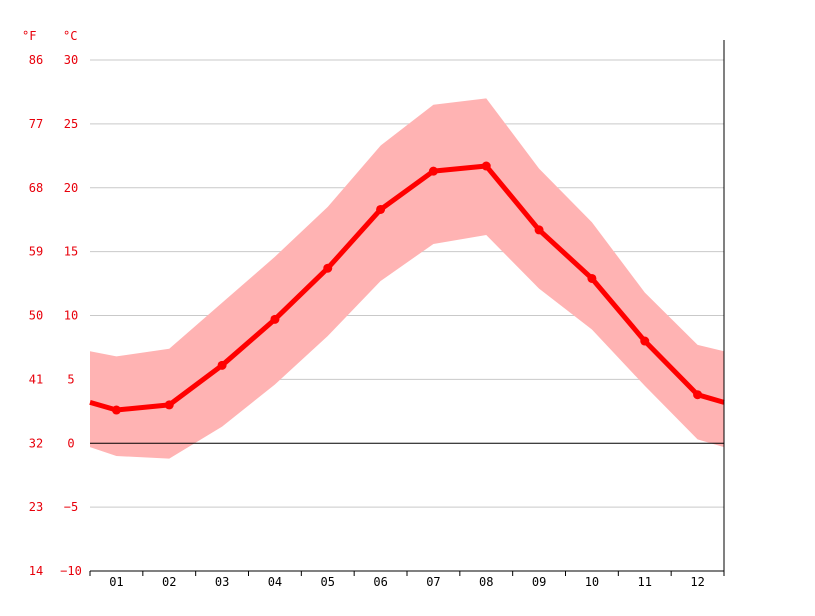 This screenshot has height=616, width=815. I want to click on y-tick-label-celsius: 25, so click(71, 124).